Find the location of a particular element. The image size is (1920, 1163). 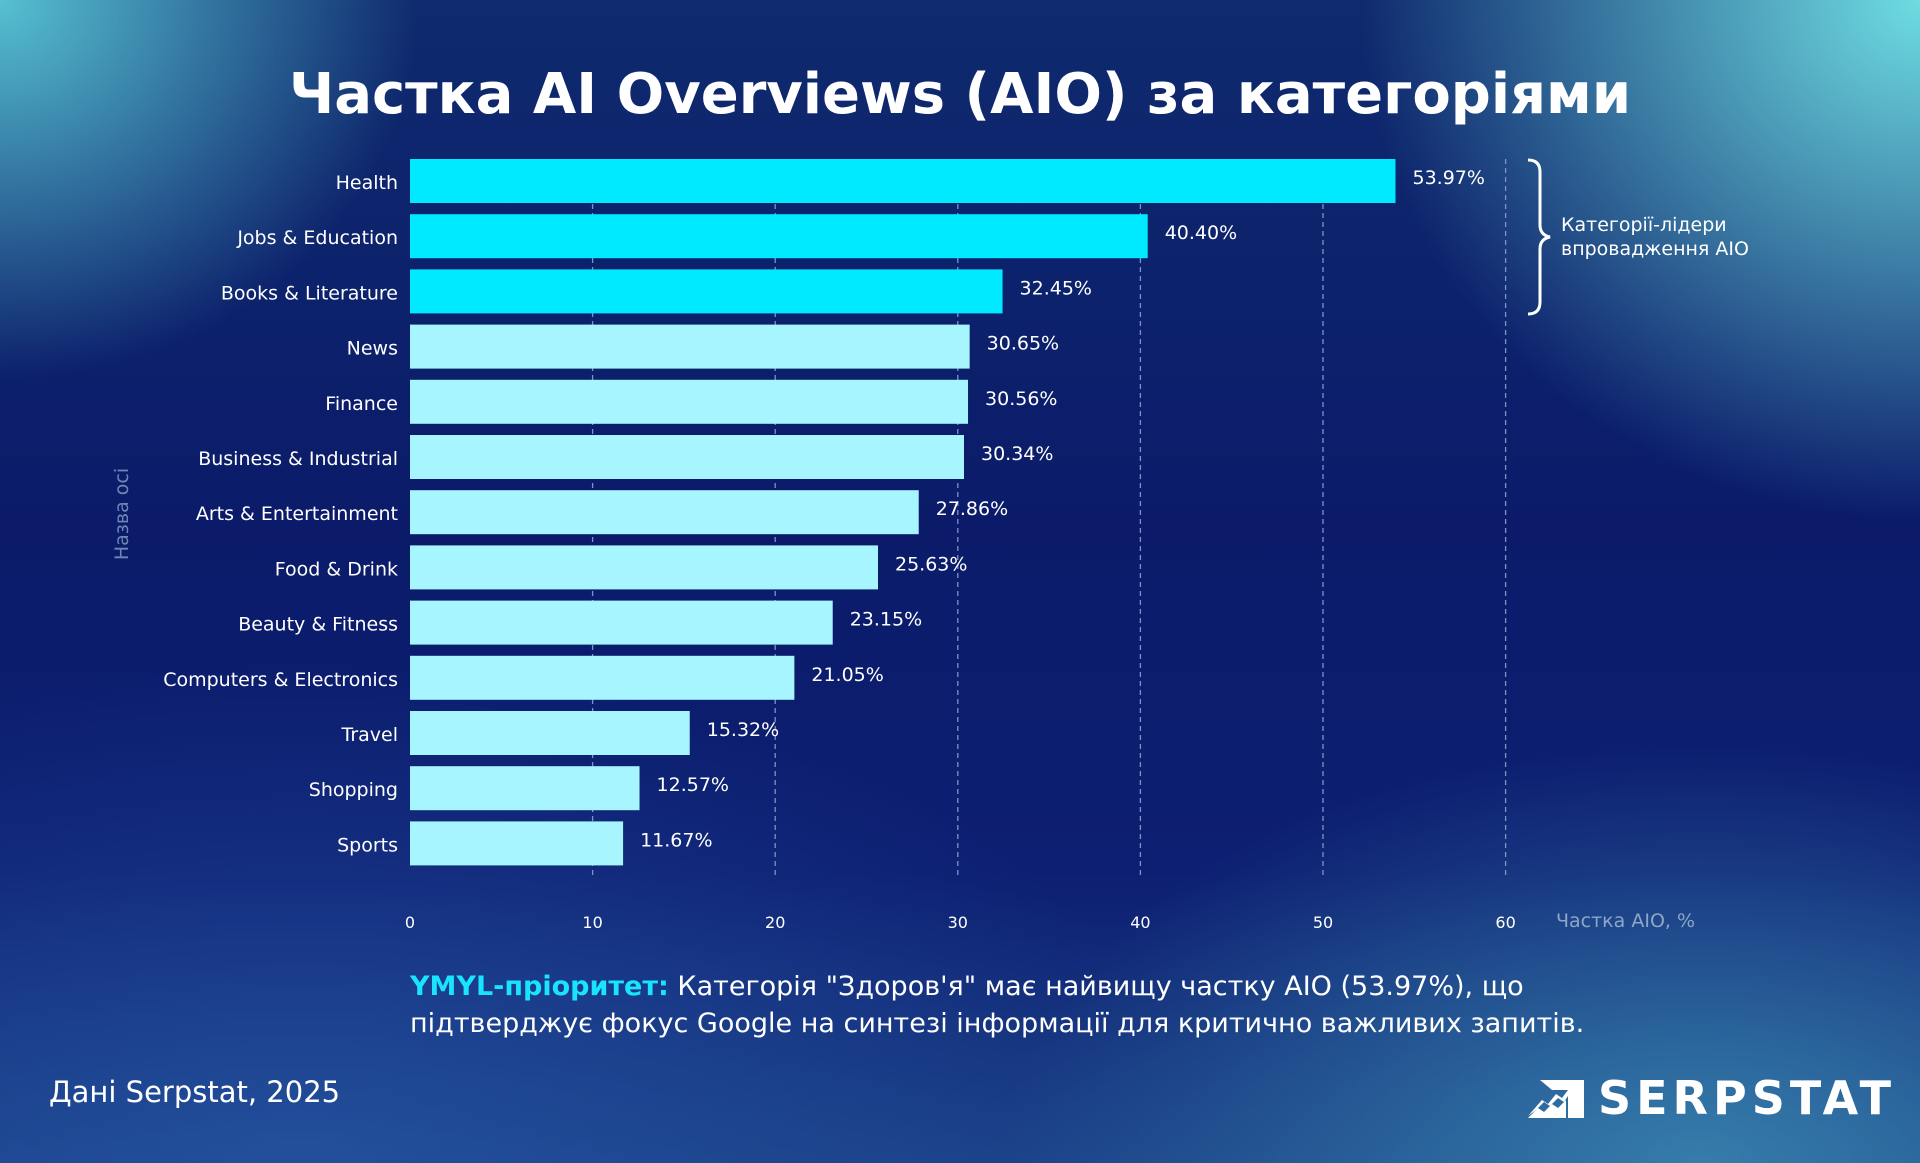

value-label: 32.45% is located at coordinates (1056, 288).